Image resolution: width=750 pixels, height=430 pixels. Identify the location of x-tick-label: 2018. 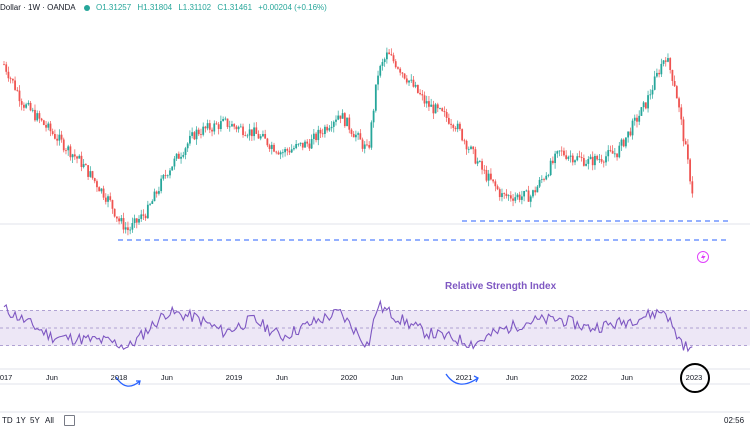
(119, 377).